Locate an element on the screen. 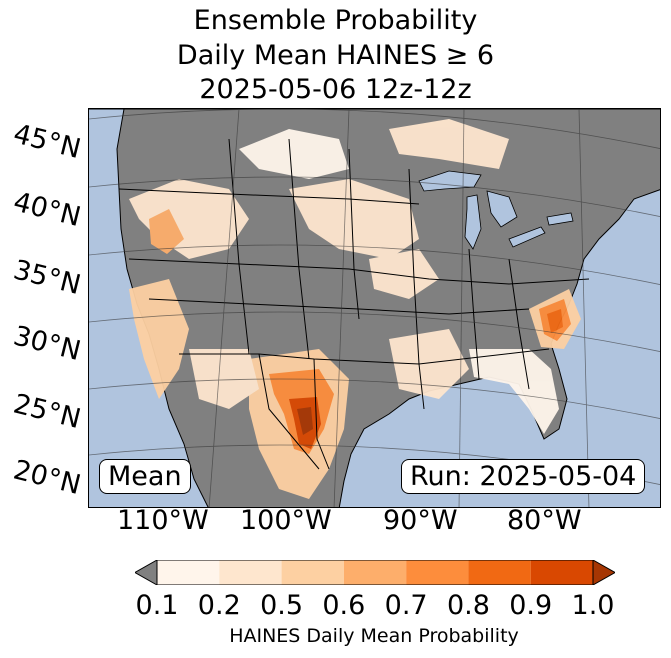 The image size is (671, 658). run-label-box: Run: 2025-05-04 is located at coordinates (523, 476).